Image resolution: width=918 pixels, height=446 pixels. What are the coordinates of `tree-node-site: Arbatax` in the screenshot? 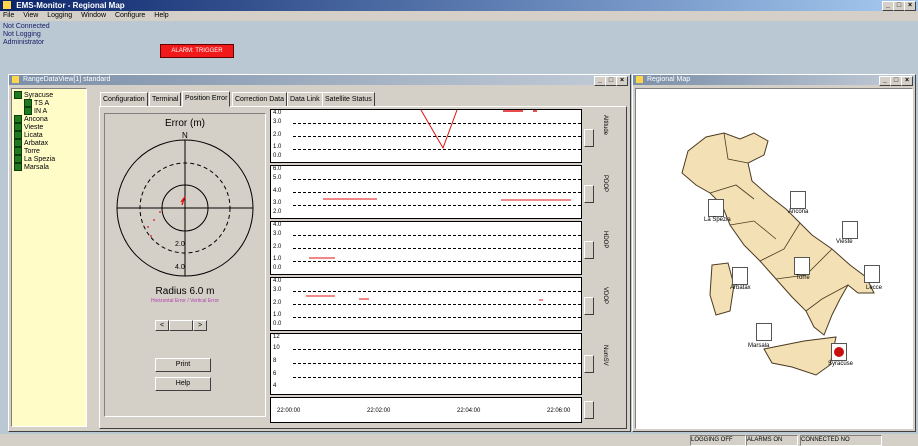 It's located at (50, 143).